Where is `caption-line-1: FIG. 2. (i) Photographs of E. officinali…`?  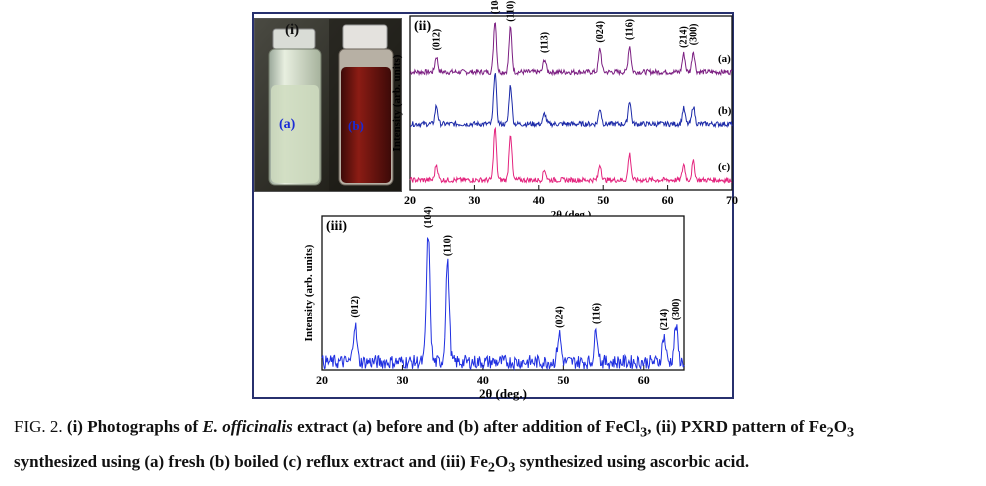
caption-line-1: FIG. 2. (i) Photographs of E. officinali… is located at coordinates (494, 429).